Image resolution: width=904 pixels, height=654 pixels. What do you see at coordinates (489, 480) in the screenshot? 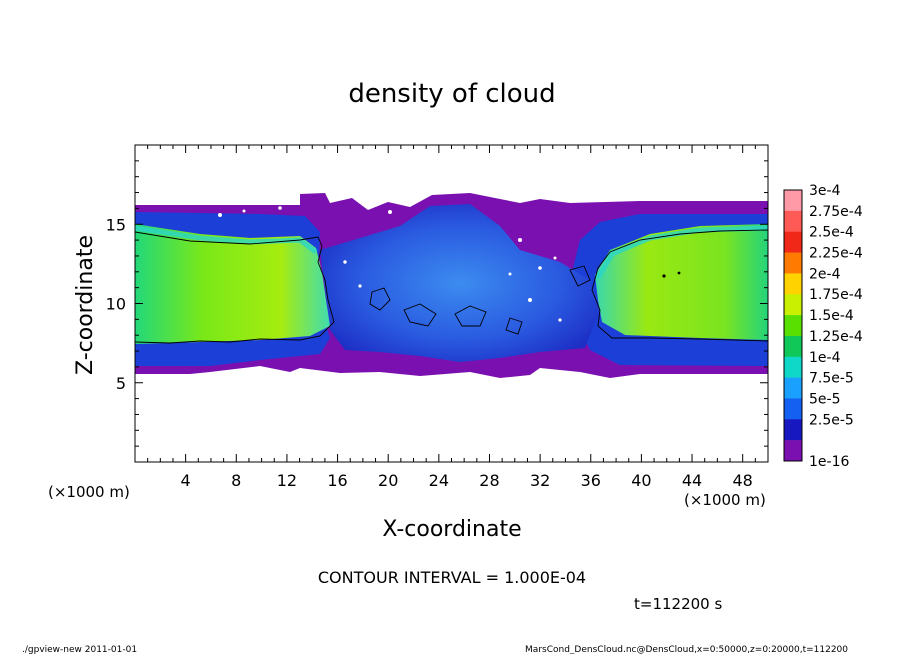
I see `x-tick-label: 28` at bounding box center [489, 480].